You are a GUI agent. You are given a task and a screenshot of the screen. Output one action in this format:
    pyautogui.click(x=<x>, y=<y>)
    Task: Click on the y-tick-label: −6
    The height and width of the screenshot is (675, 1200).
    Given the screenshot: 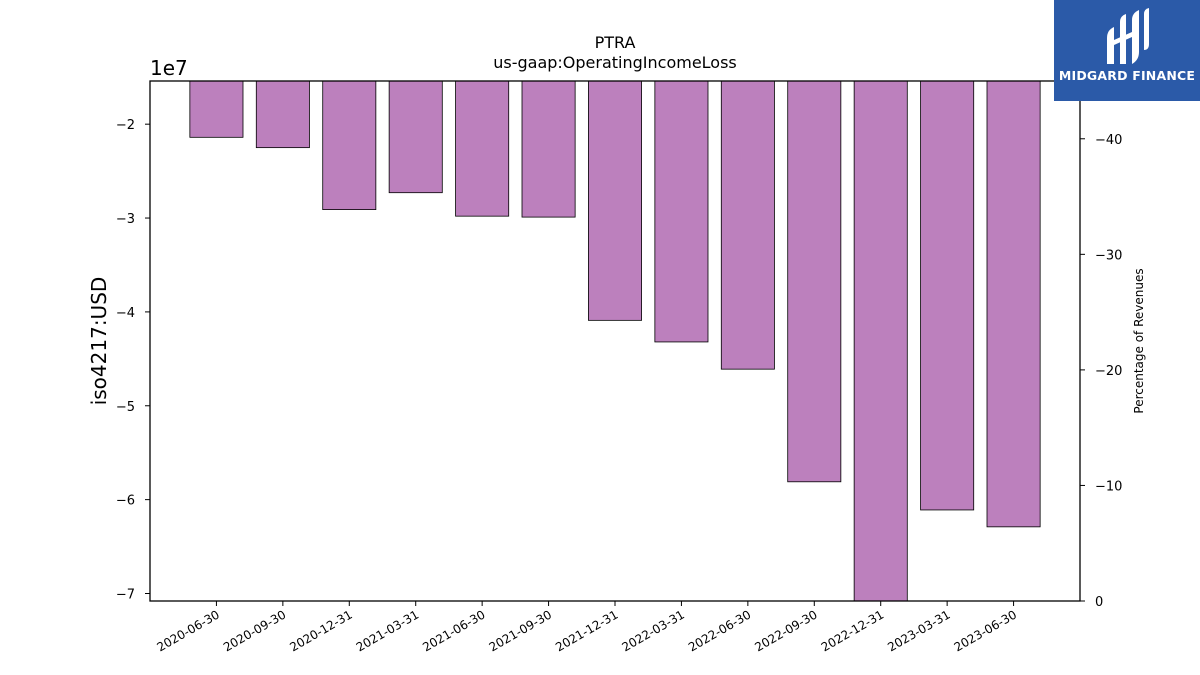 What is the action you would take?
    pyautogui.click(x=125, y=501)
    